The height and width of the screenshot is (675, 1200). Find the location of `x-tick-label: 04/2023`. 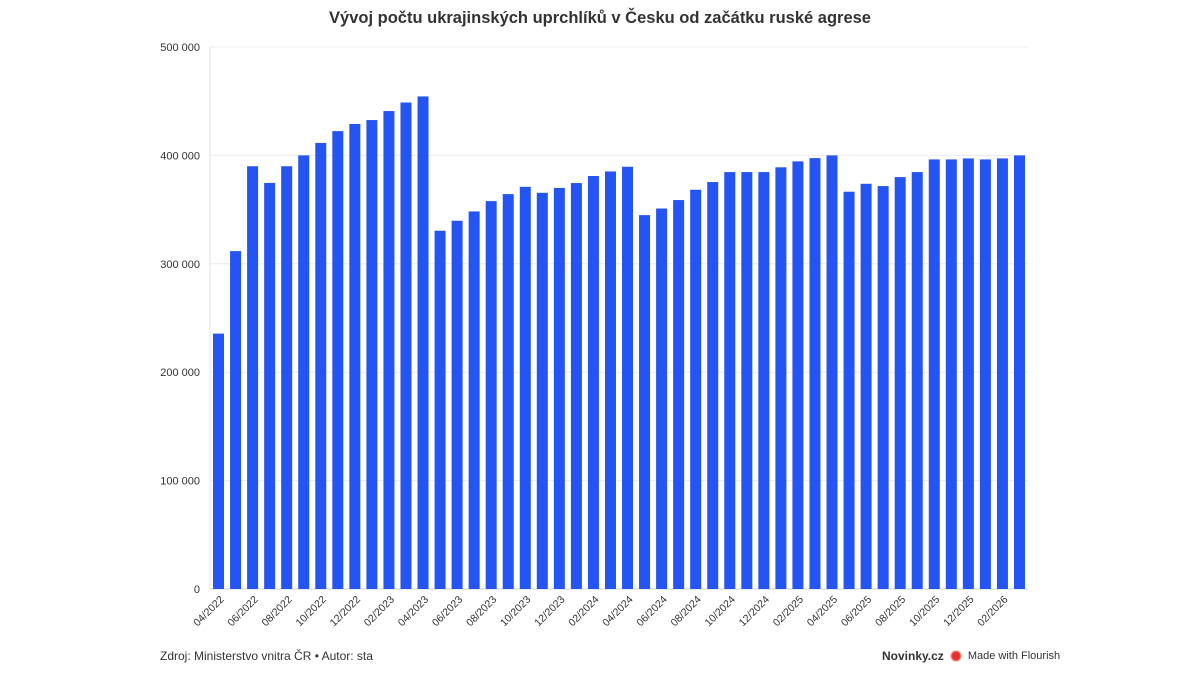

x-tick-label: 04/2023 is located at coordinates (413, 611).